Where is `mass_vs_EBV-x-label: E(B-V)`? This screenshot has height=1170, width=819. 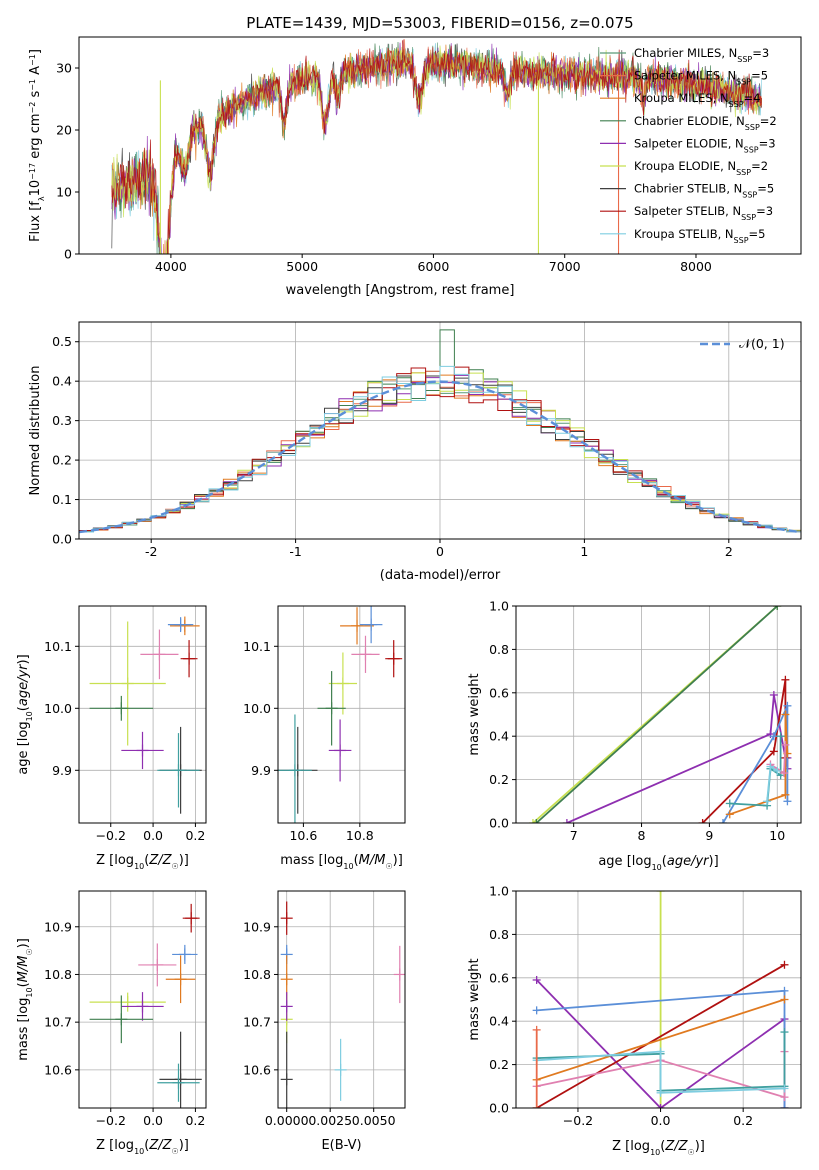 mass_vs_EBV-x-label: E(B-V) is located at coordinates (341, 1145).